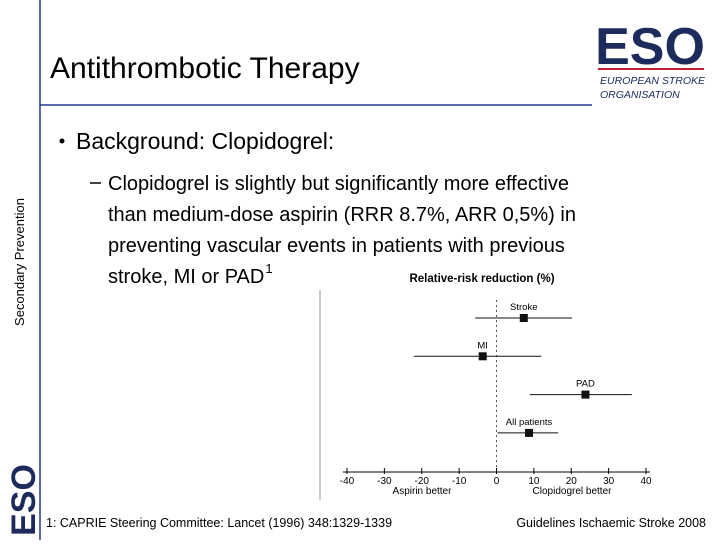 The image size is (720, 545). I want to click on x-right-label: Clopidogrel better, so click(573, 491).